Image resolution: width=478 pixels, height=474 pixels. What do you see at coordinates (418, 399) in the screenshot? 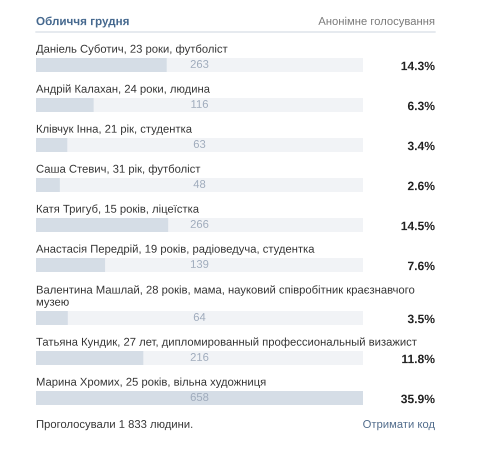
I see `text: 35.9%` at bounding box center [418, 399].